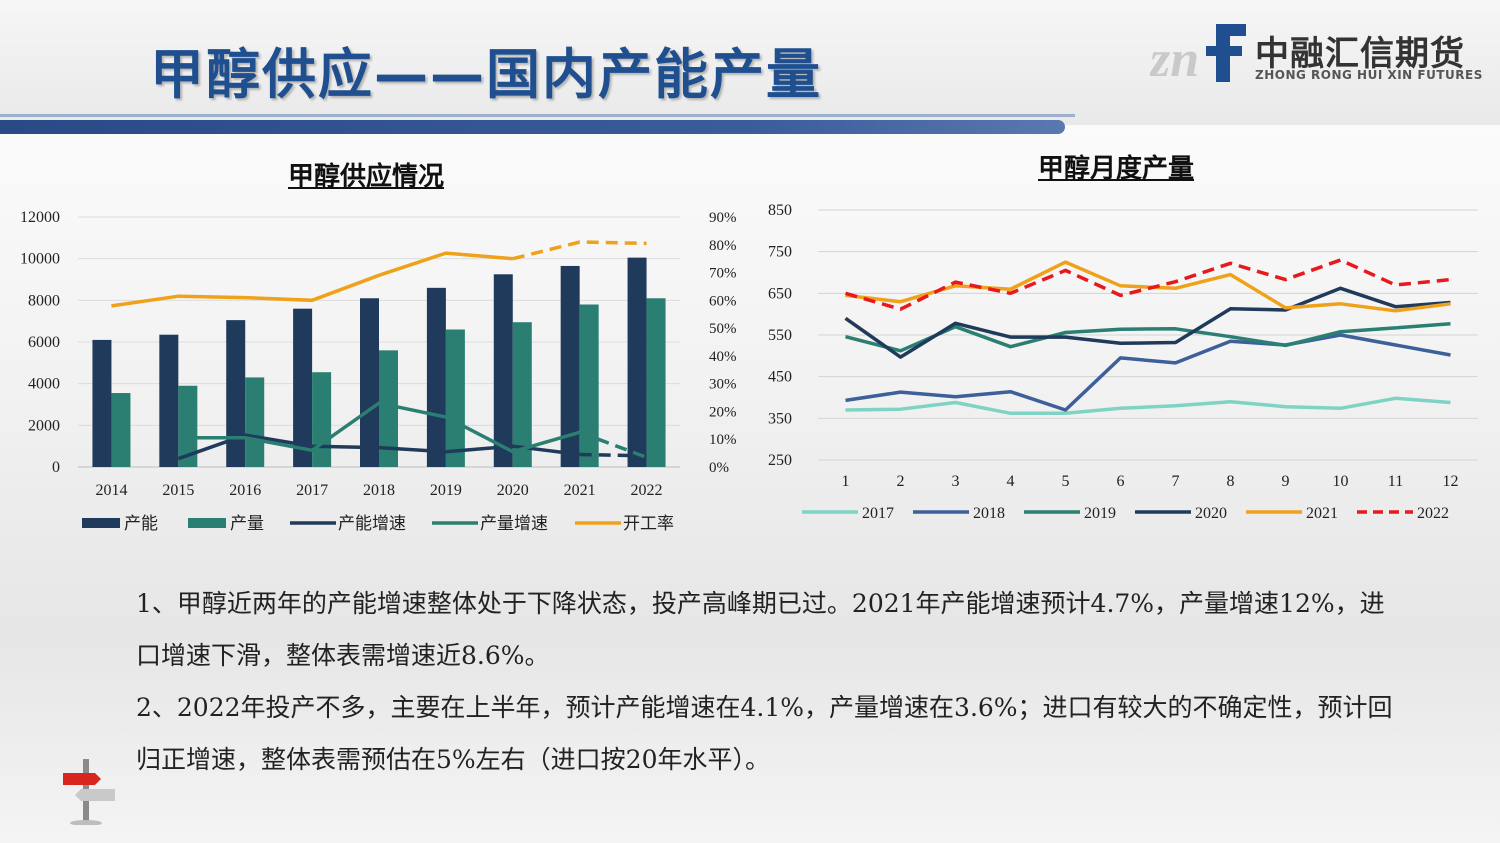  I want to click on bar-产能-2014, so click(102, 403).